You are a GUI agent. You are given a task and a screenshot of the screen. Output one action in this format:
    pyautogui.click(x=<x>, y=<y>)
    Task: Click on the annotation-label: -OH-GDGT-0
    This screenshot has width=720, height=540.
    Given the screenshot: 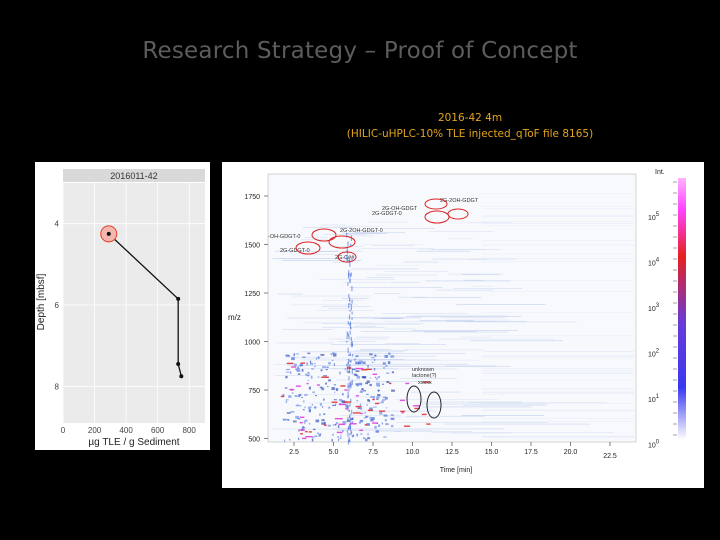 What is the action you would take?
    pyautogui.click(x=284, y=237)
    